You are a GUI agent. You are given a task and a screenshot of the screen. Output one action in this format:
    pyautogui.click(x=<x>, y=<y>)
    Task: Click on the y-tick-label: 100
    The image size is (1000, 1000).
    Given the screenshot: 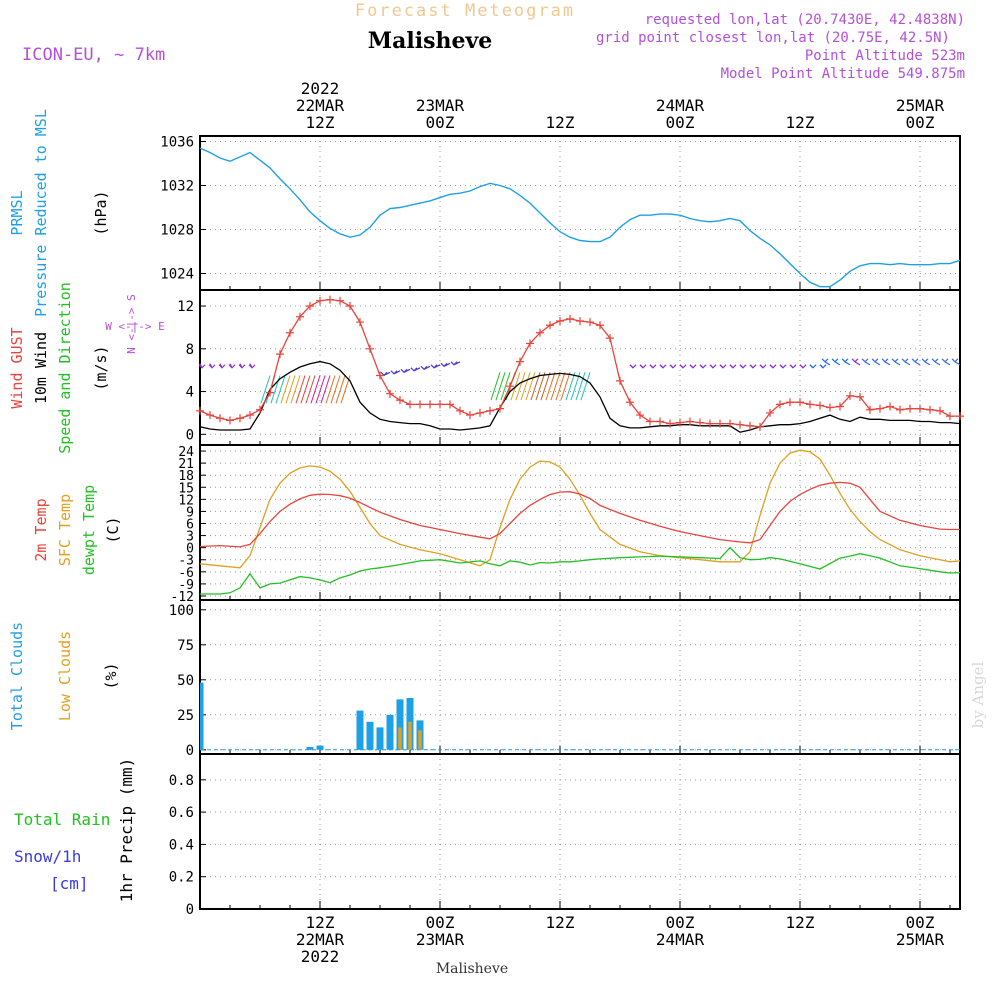 What is the action you would take?
    pyautogui.click(x=181, y=611)
    